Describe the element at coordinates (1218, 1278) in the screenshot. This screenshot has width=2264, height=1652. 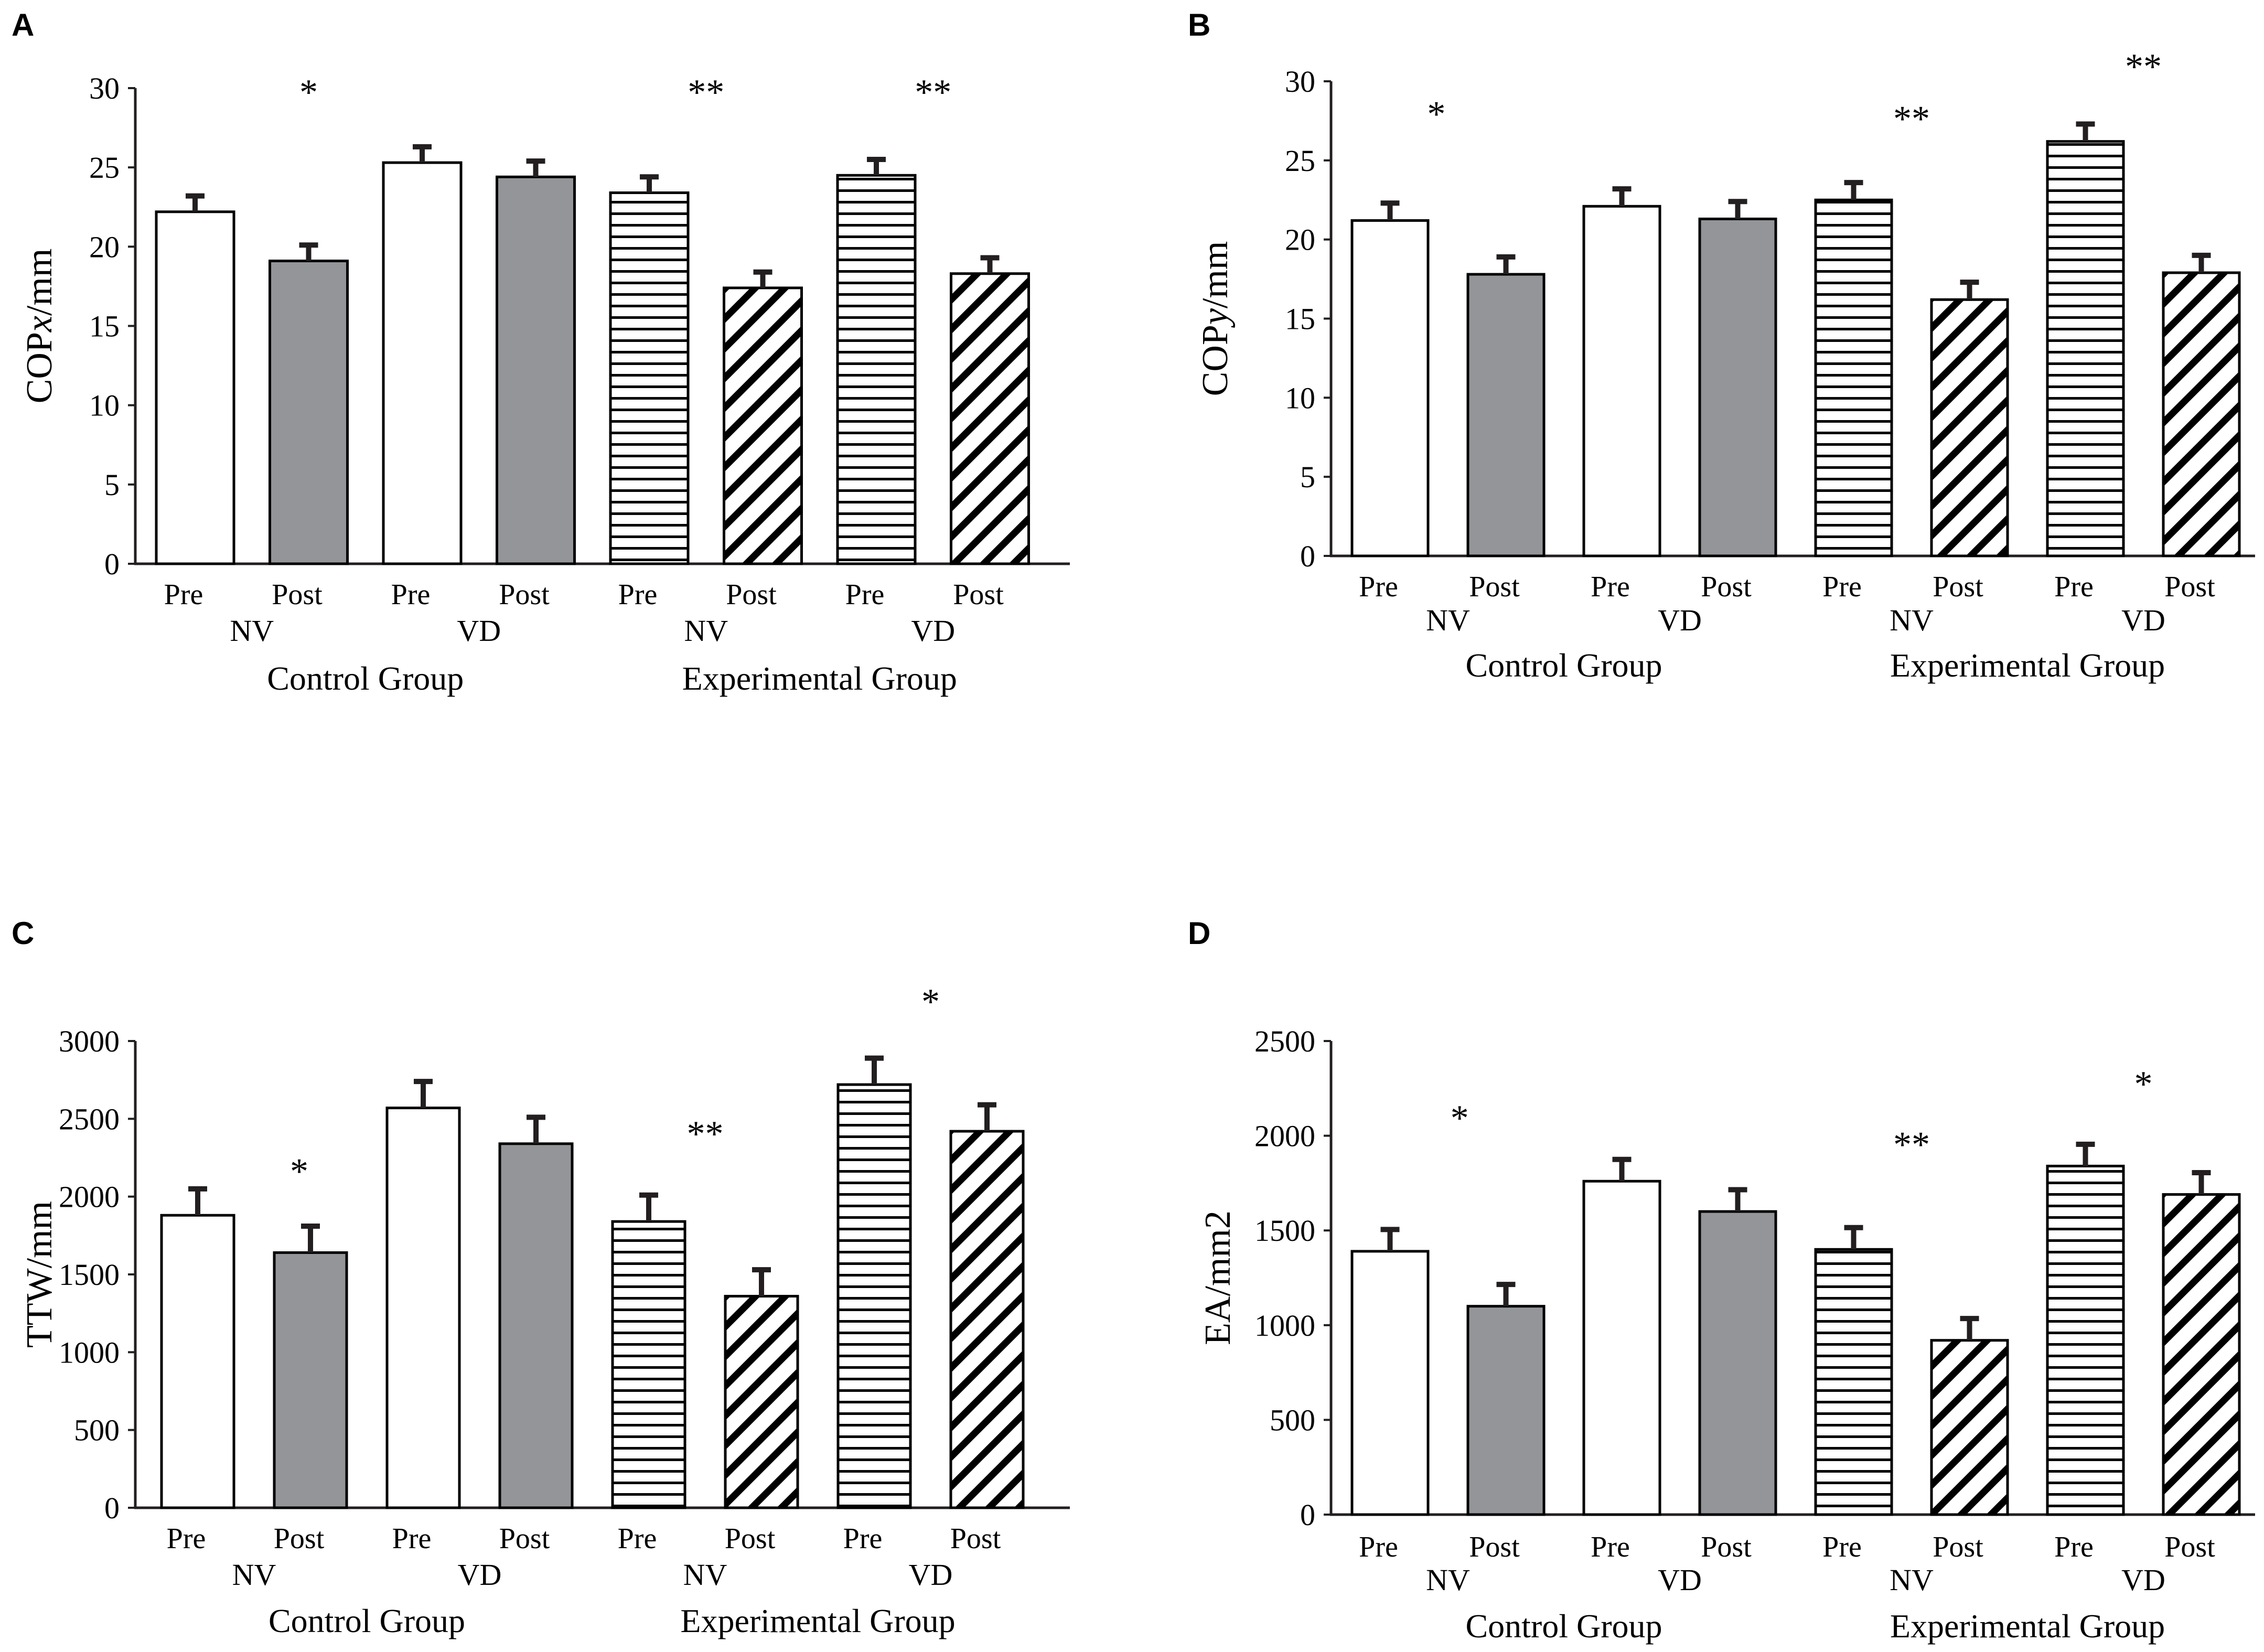
I see `y-axis-title: EA/mm2` at that location.